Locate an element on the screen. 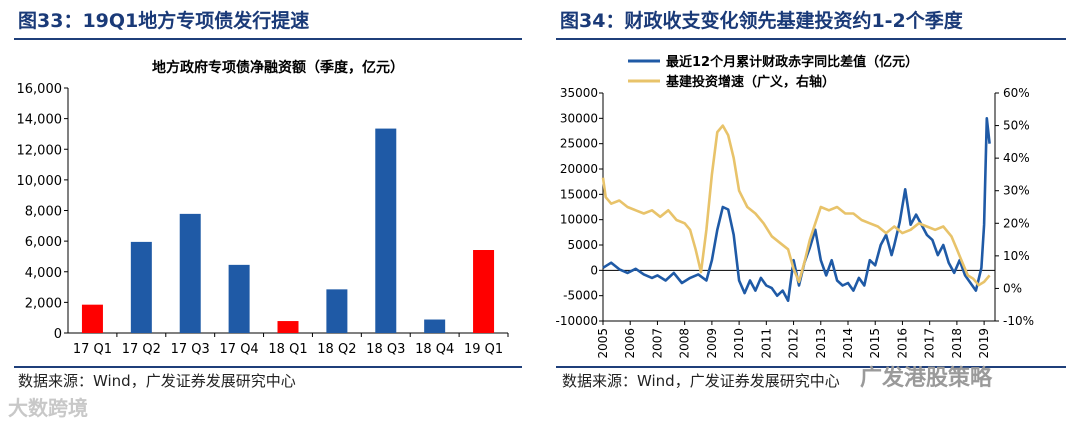 Image resolution: width=1080 pixels, height=423 pixels. bar-17q2 is located at coordinates (141, 287).